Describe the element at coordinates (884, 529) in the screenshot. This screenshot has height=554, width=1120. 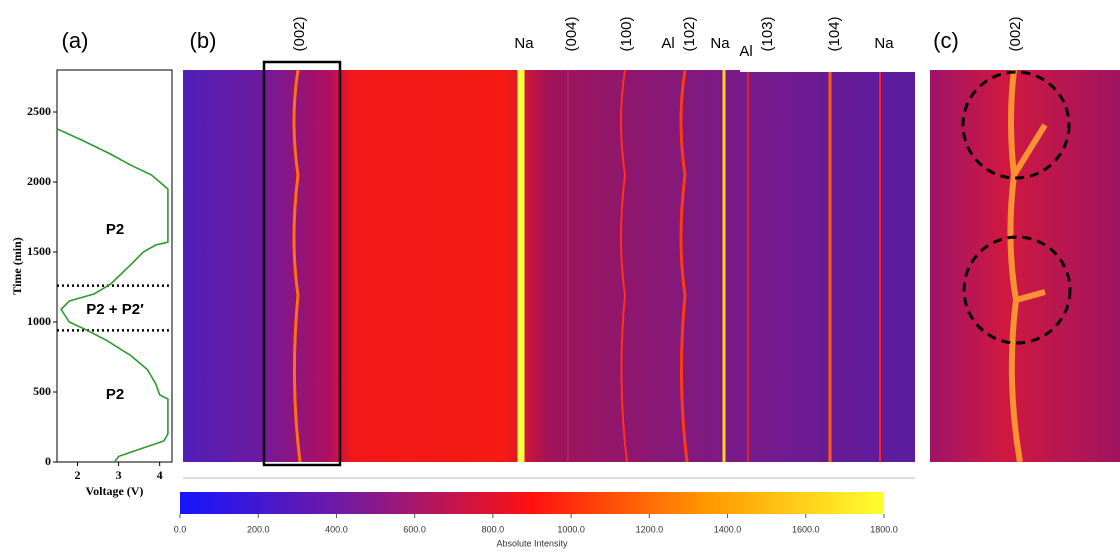
I see `colorbar-tick-label: 1800.0` at that location.